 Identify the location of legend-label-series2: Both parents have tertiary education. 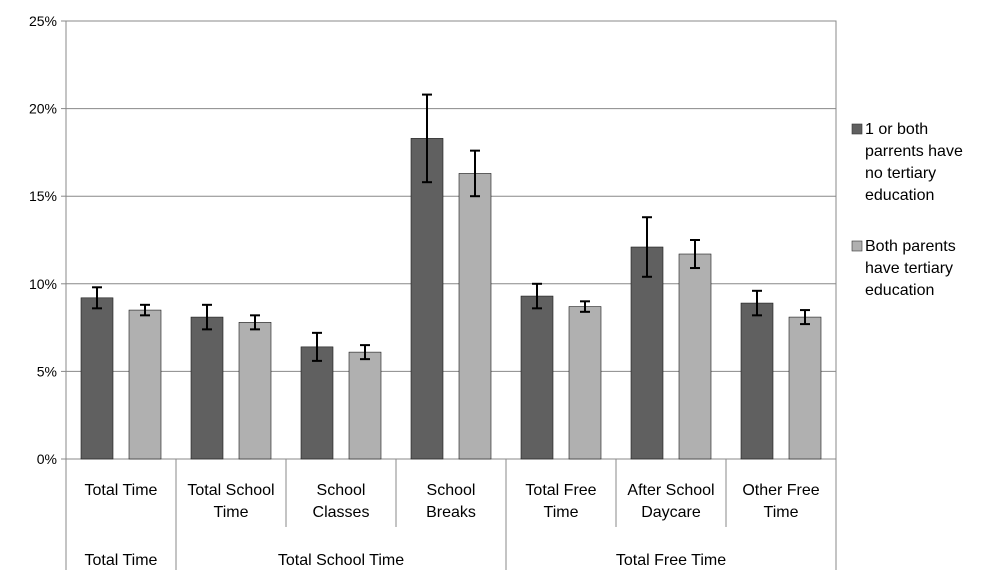
(910, 268).